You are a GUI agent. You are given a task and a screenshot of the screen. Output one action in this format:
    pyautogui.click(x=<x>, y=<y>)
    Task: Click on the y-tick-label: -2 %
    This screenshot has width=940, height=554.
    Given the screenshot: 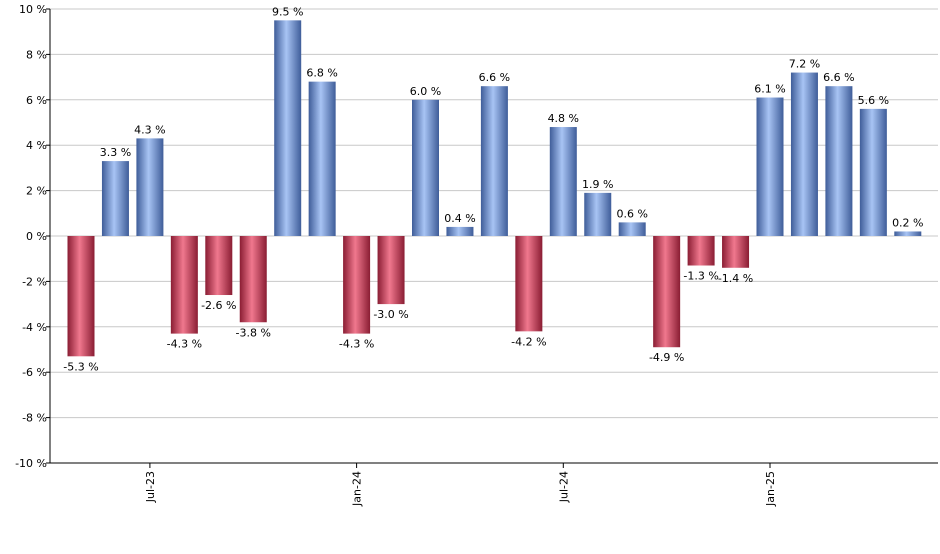 What is the action you would take?
    pyautogui.click(x=34, y=281)
    